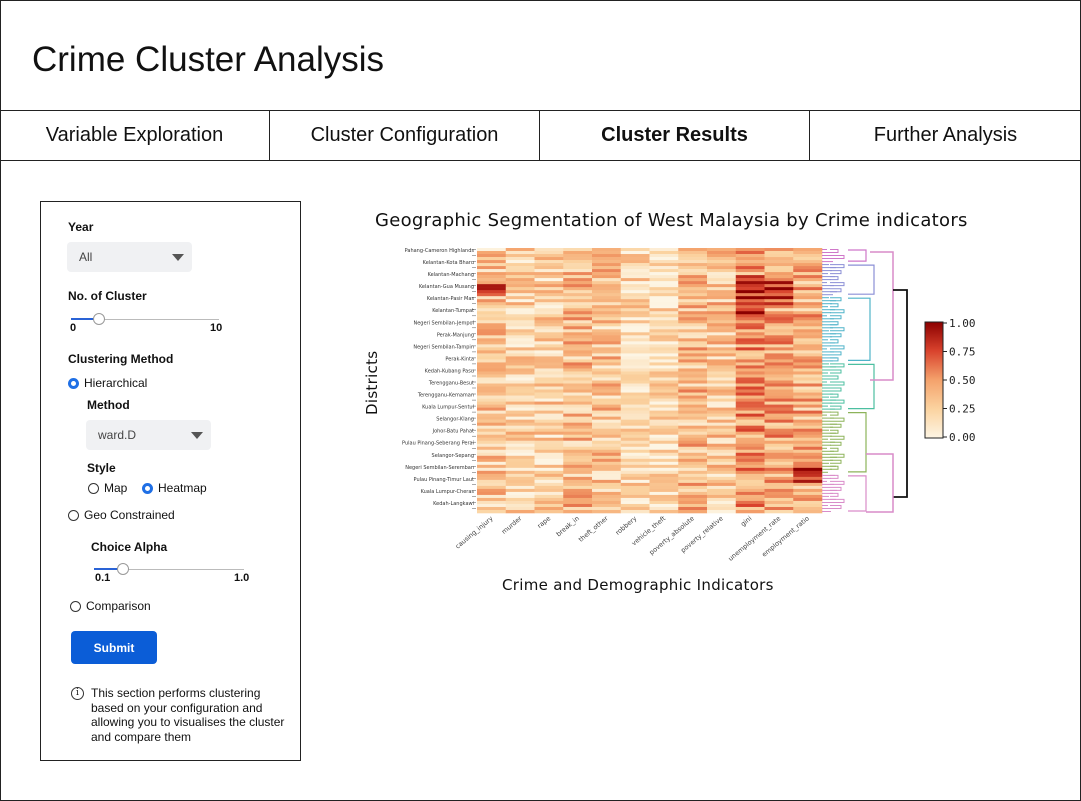 The image size is (1081, 801). What do you see at coordinates (145, 319) in the screenshot?
I see `clusters-slider-track` at bounding box center [145, 319].